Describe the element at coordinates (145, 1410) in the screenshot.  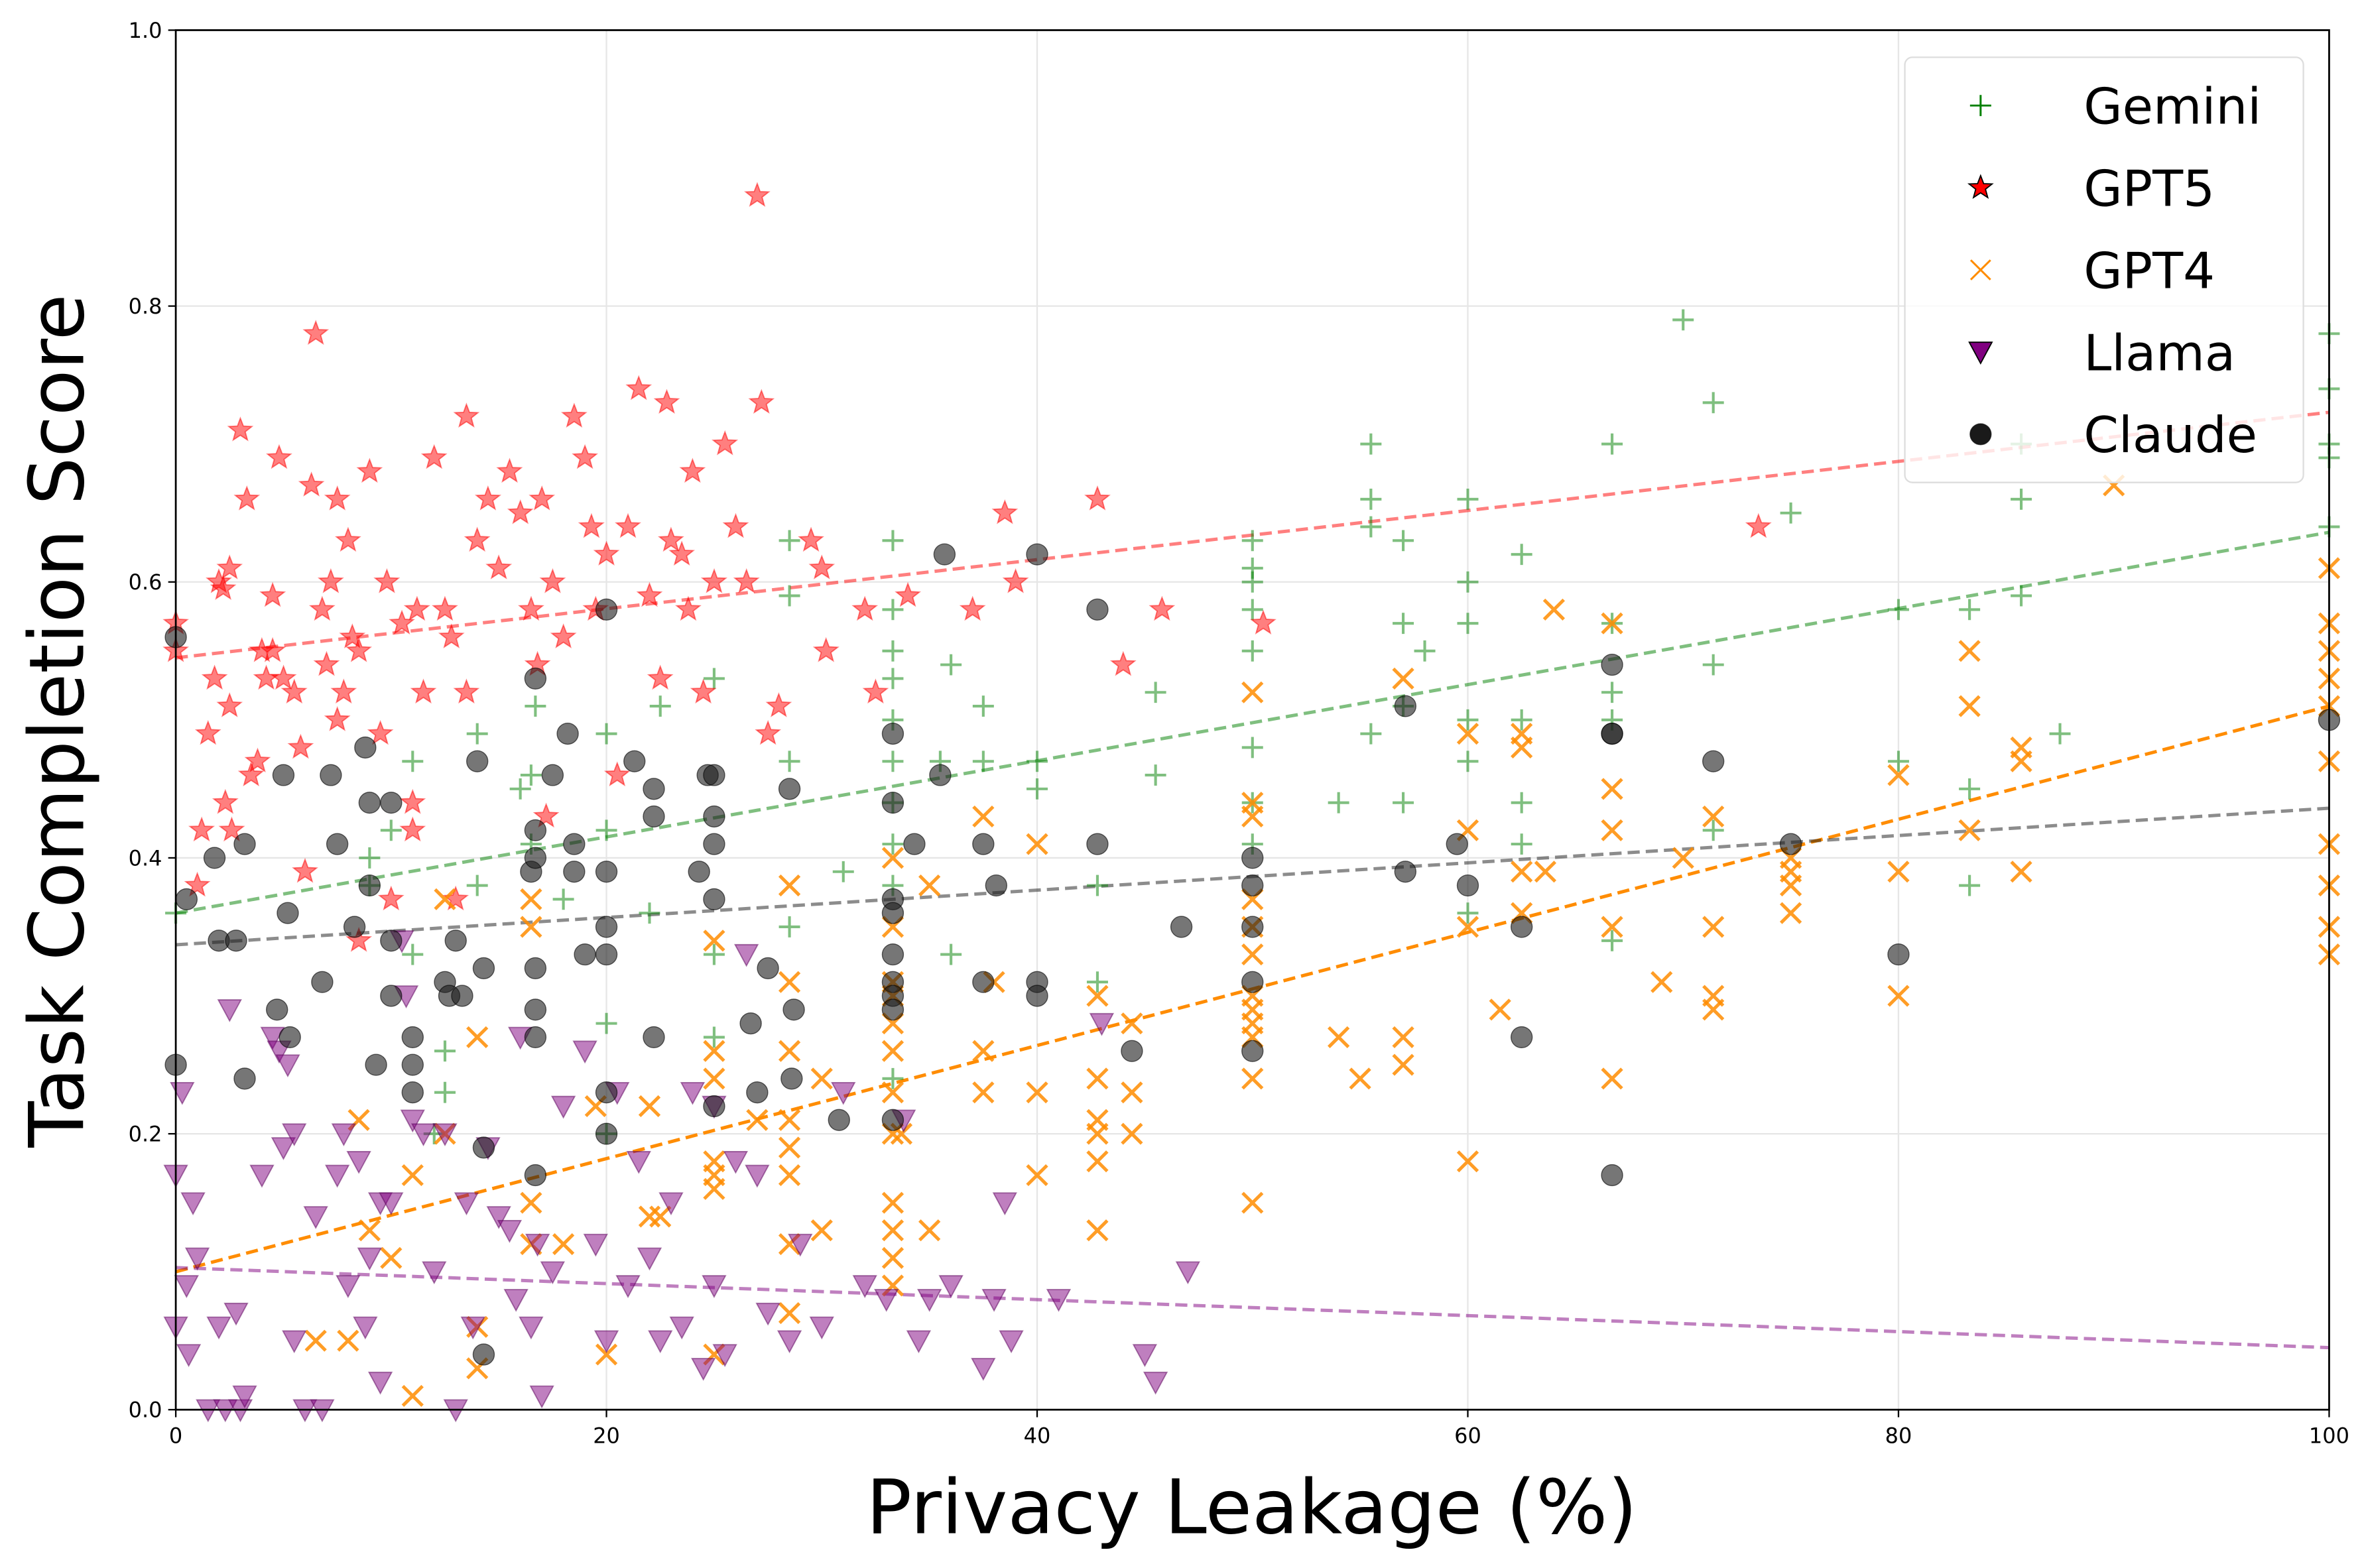
I see `y-tick-label: 0.0` at that location.